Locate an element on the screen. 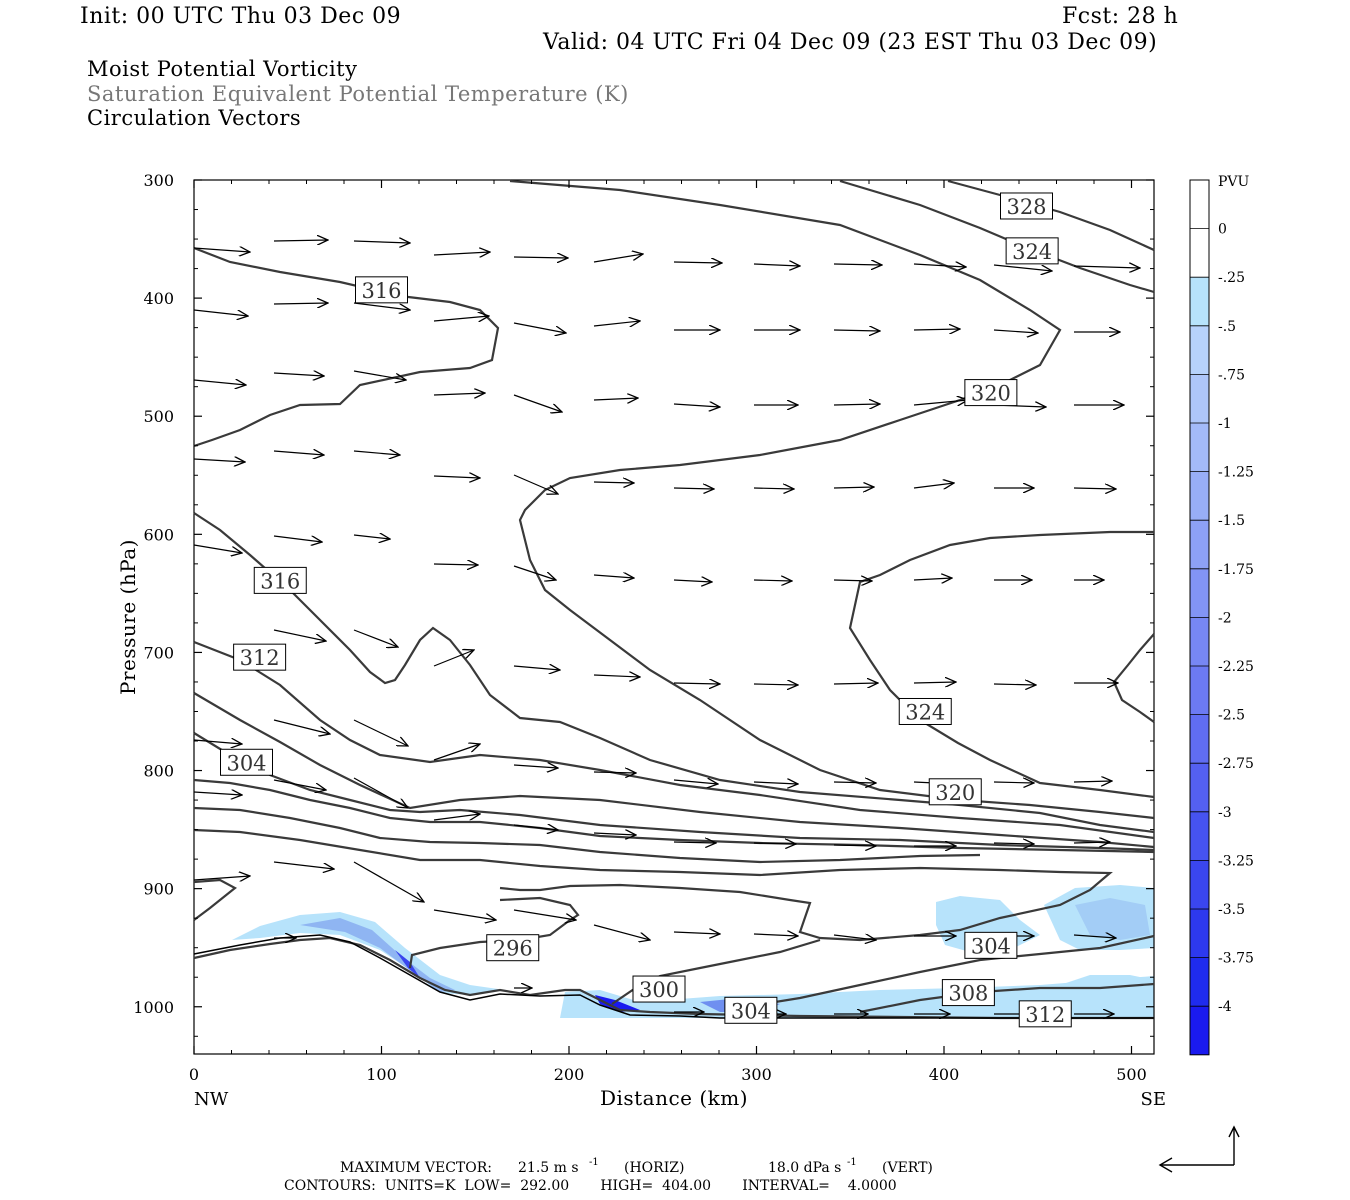 Image resolution: width=1350 pixels, height=1200 pixels. max-vector-label: MAXIMUM VECTOR: is located at coordinates (416, 1168).